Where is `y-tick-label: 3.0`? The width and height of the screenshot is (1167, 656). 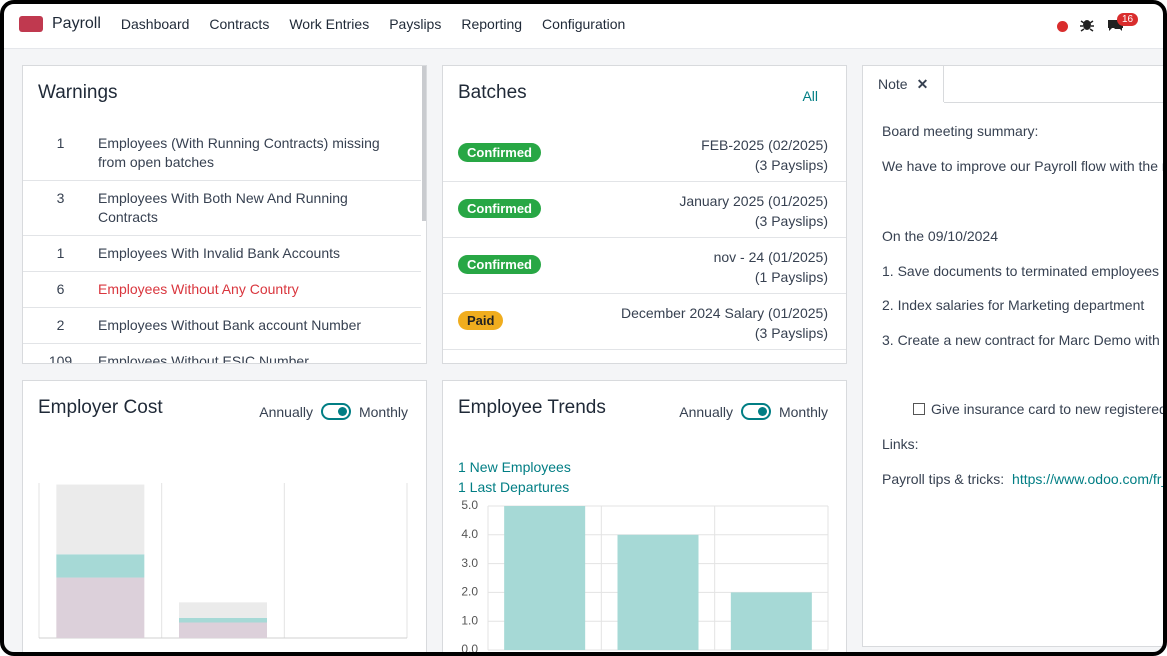 y-tick-label: 3.0 is located at coordinates (469, 563).